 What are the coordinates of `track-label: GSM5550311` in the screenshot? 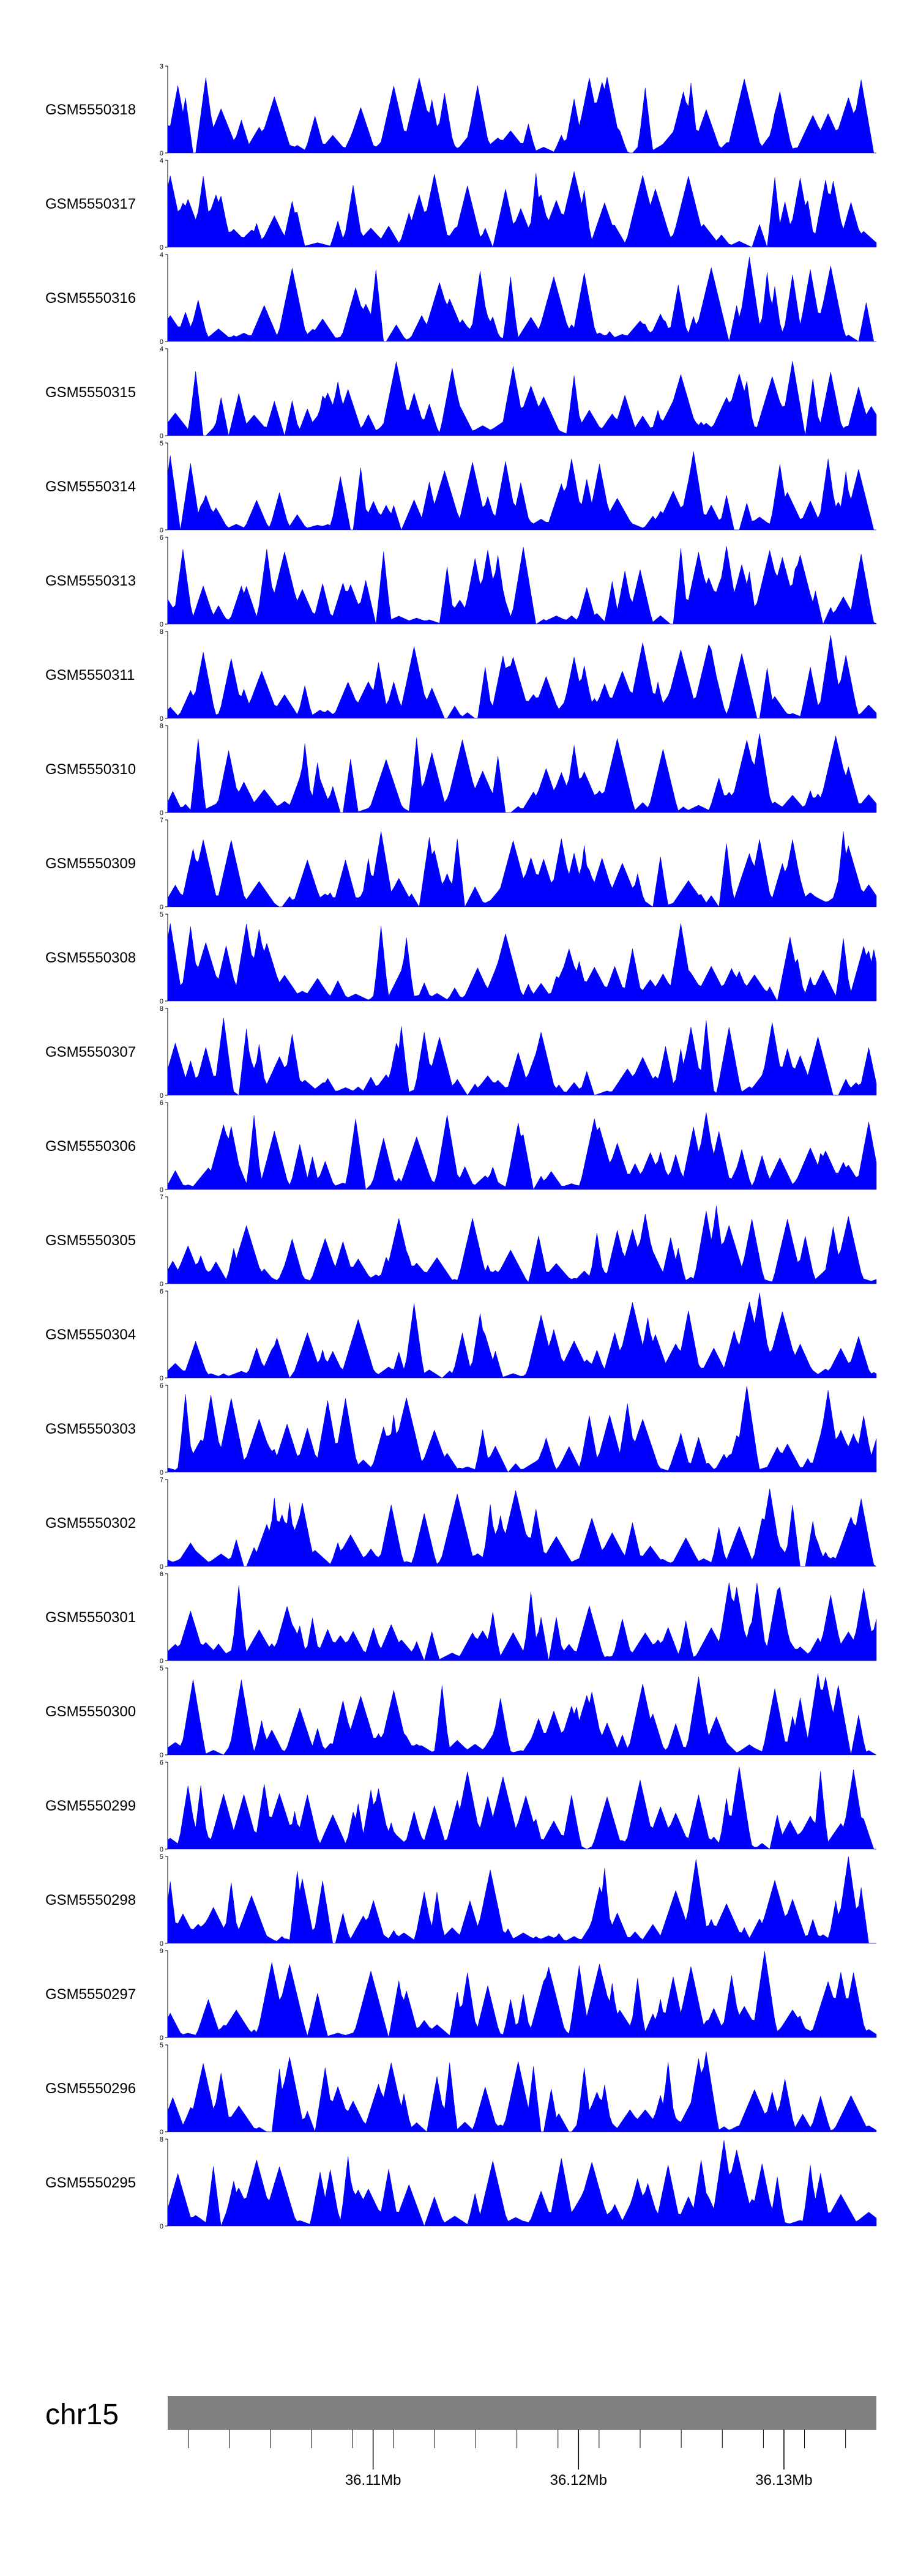 It's located at (90, 675).